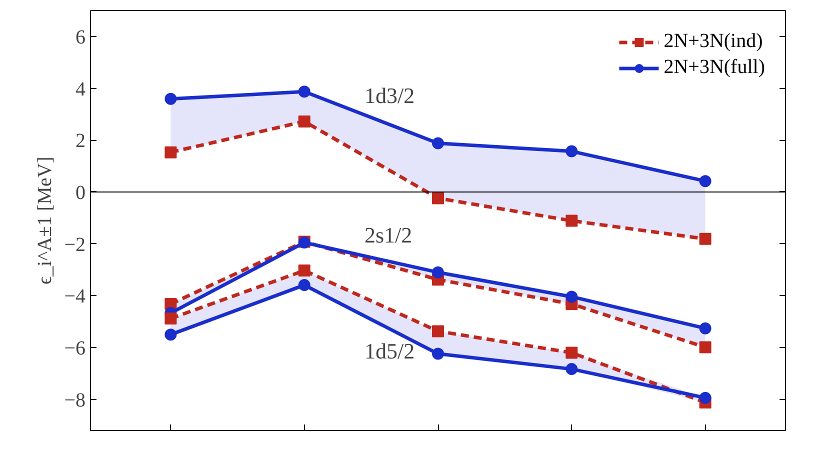  Describe the element at coordinates (81, 141) in the screenshot. I see `y-tick-label: 2` at that location.